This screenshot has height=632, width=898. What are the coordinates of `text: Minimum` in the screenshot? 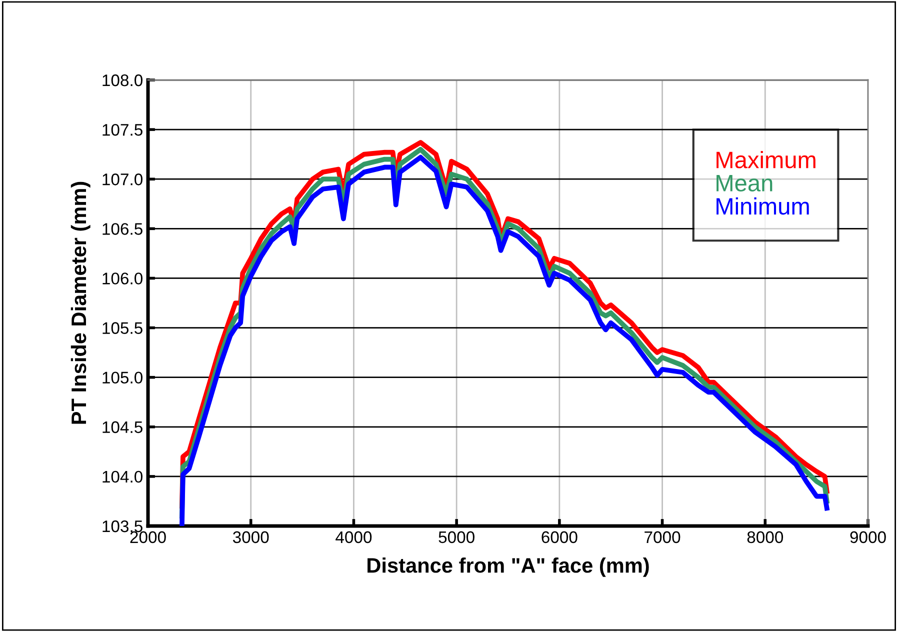 It's located at (762, 206).